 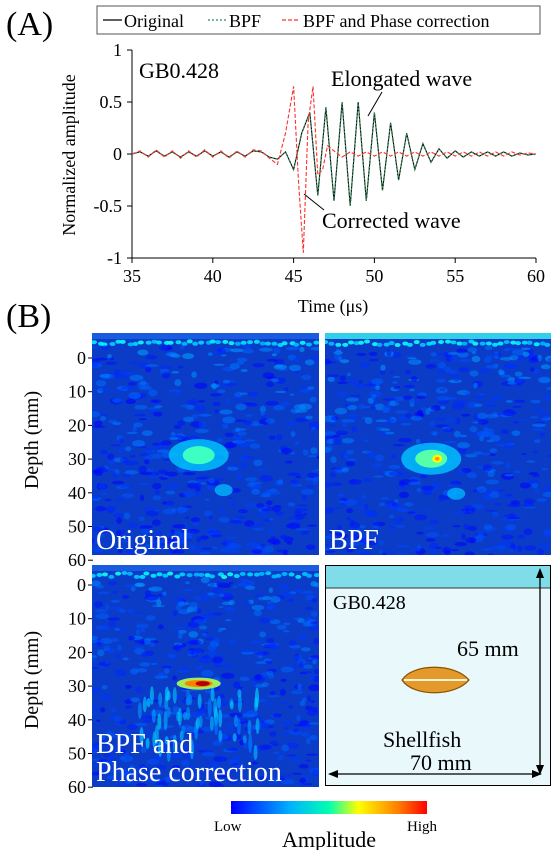 What do you see at coordinates (536, 276) in the screenshot?
I see `x-tick-label: 60` at bounding box center [536, 276].